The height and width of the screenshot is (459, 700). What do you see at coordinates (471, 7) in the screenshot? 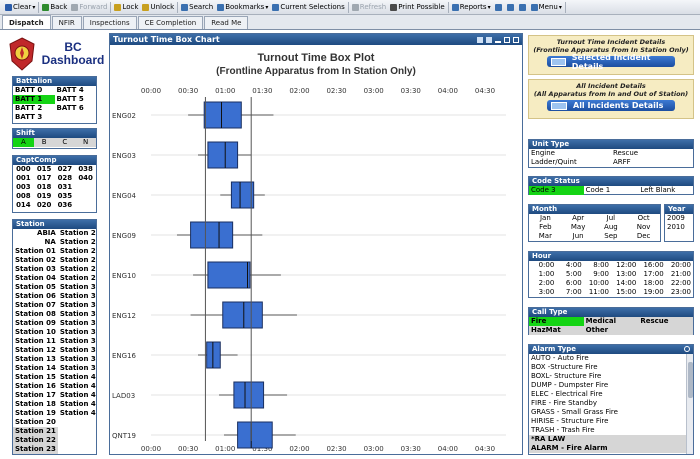
I see `reports-button: Reports ▾` at bounding box center [471, 7].